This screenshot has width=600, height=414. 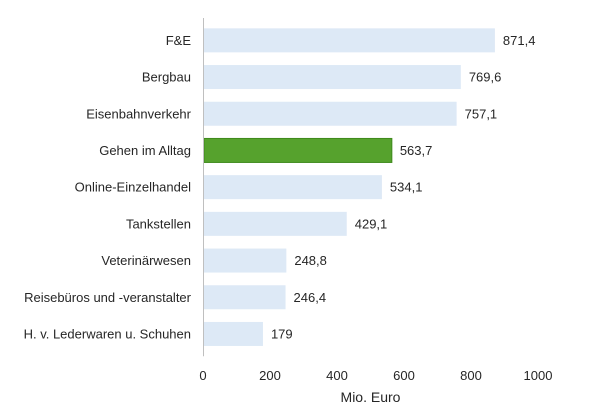 I want to click on x-axis-title: Mio. Euro, so click(x=371, y=397).